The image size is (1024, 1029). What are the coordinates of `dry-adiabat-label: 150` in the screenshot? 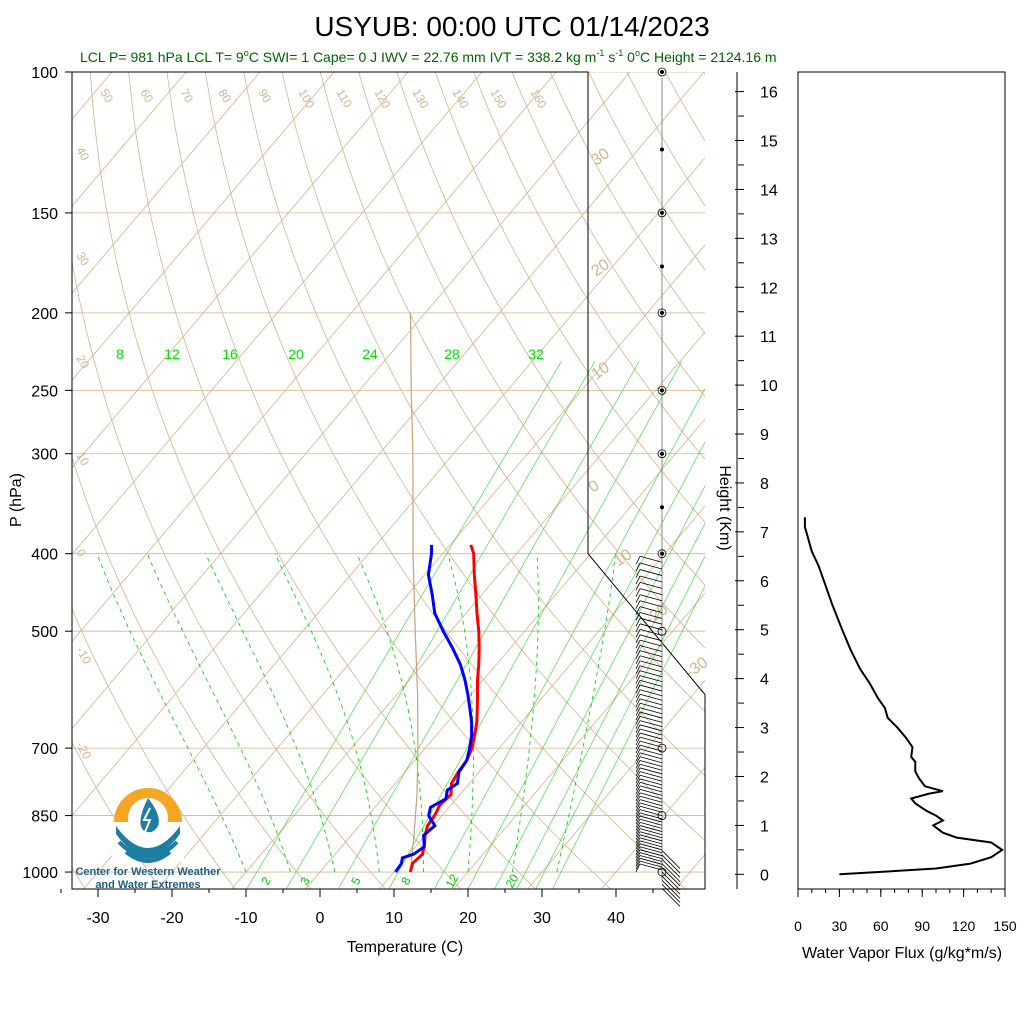 It's located at (498, 99).